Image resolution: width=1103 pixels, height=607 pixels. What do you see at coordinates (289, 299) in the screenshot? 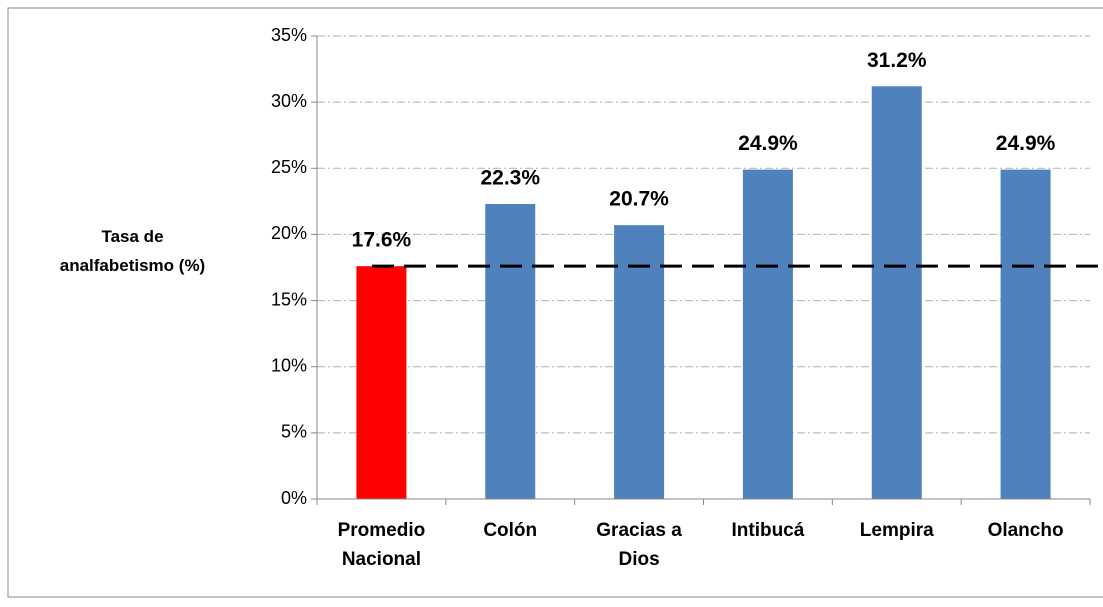
I see `y-tick-label: 15%` at bounding box center [289, 299].